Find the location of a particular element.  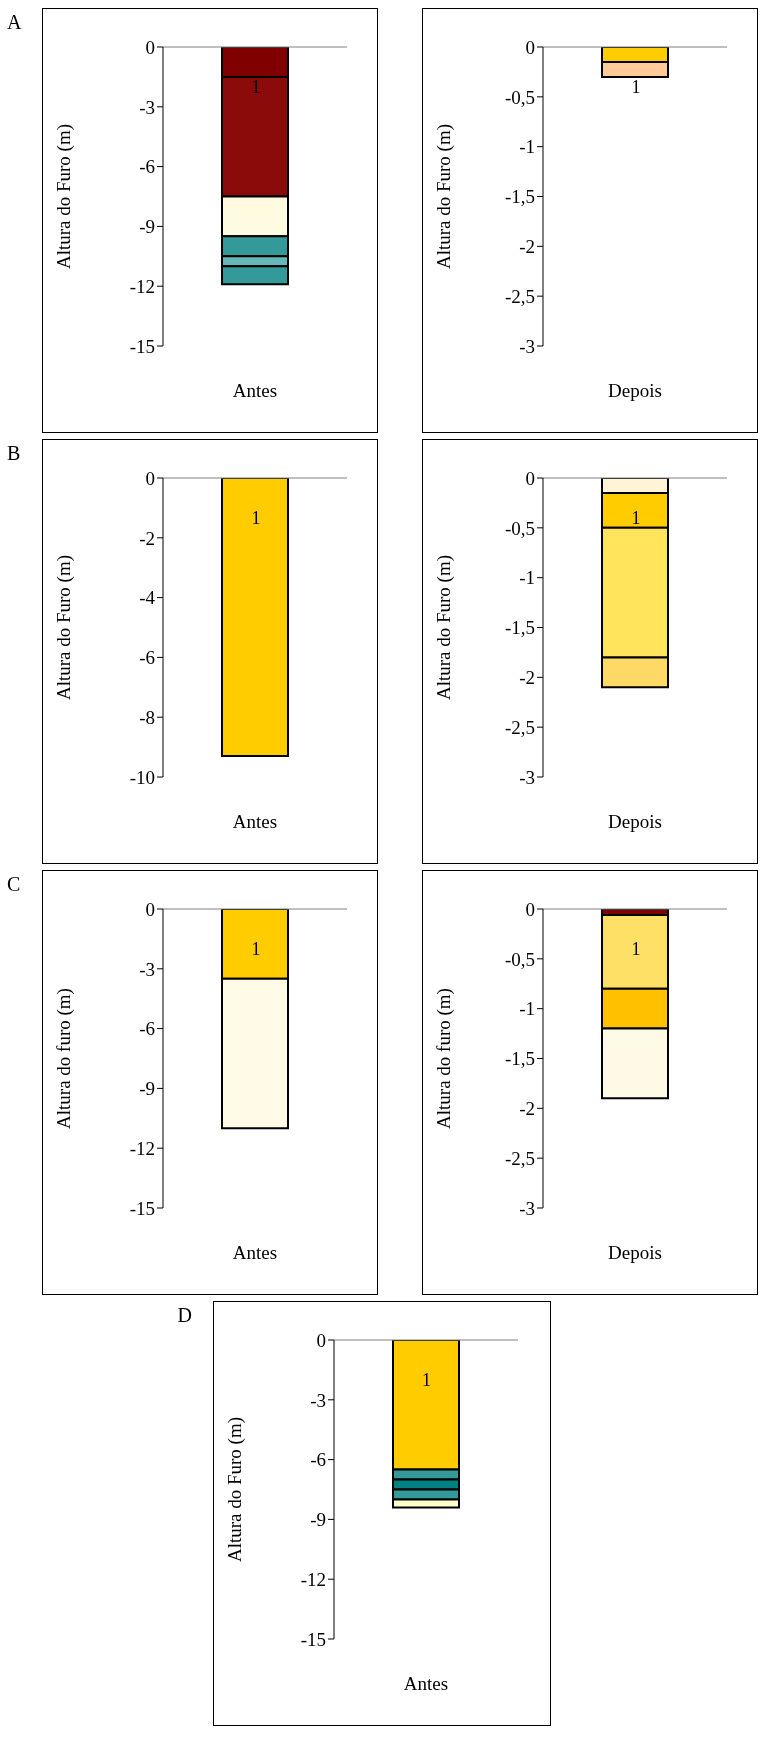

chart-title: D is located at coordinates (184, 1315).